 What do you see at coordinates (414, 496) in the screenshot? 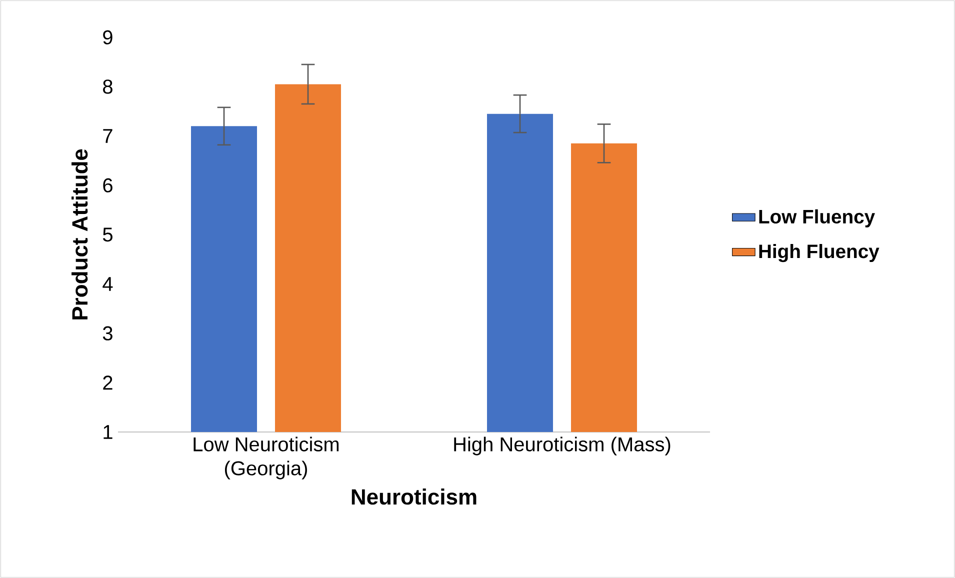
I see `x-axis-title: Neuroticism` at bounding box center [414, 496].